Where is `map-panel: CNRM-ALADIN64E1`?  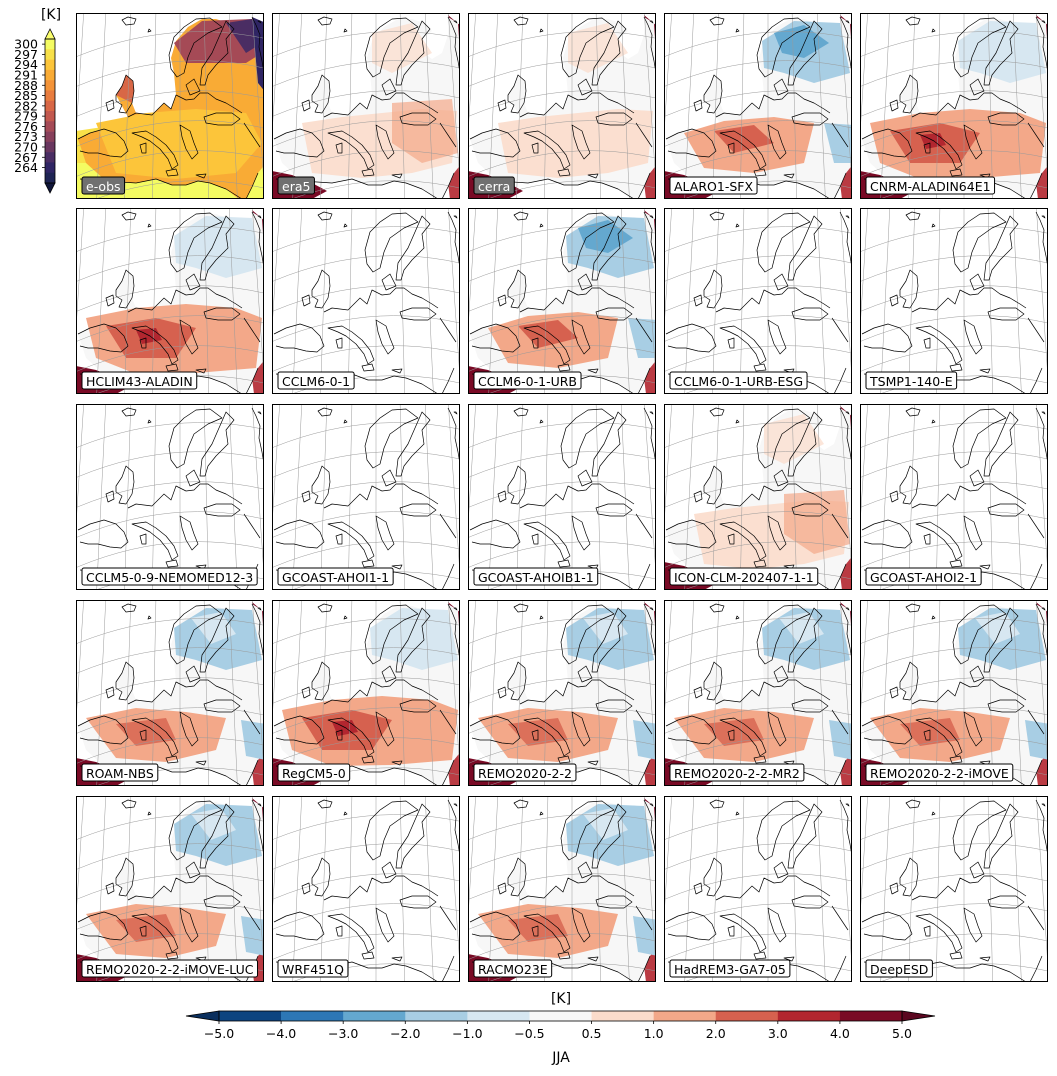 map-panel: CNRM-ALADIN64E1 is located at coordinates (954, 106).